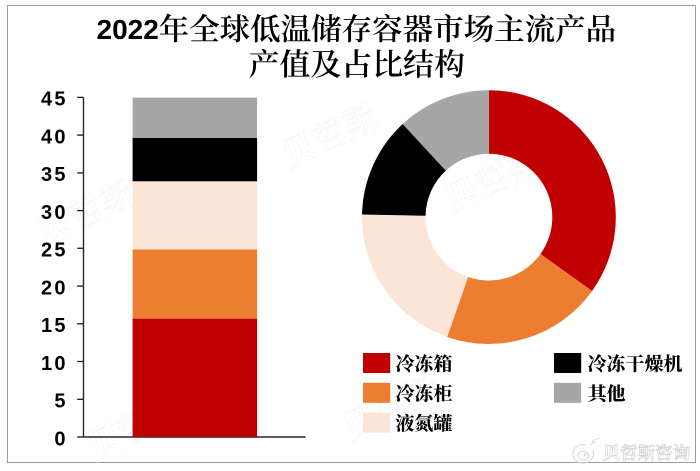 The height and width of the screenshot is (471, 700). I want to click on svg-text: 20, so click(54, 288).